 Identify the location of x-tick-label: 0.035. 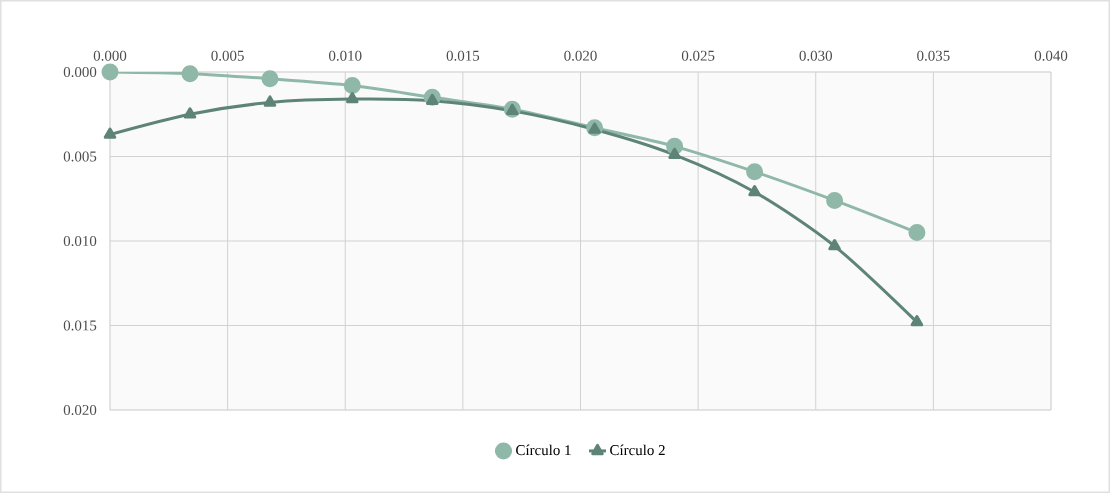
(933, 55).